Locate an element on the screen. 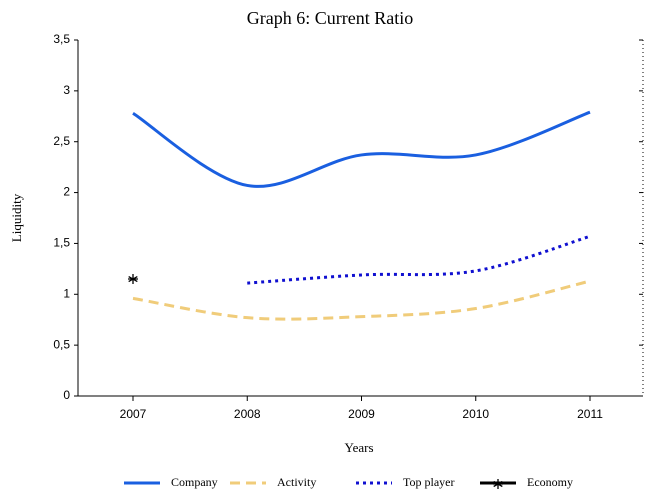  x-tick-label: 2010 is located at coordinates (475, 414).